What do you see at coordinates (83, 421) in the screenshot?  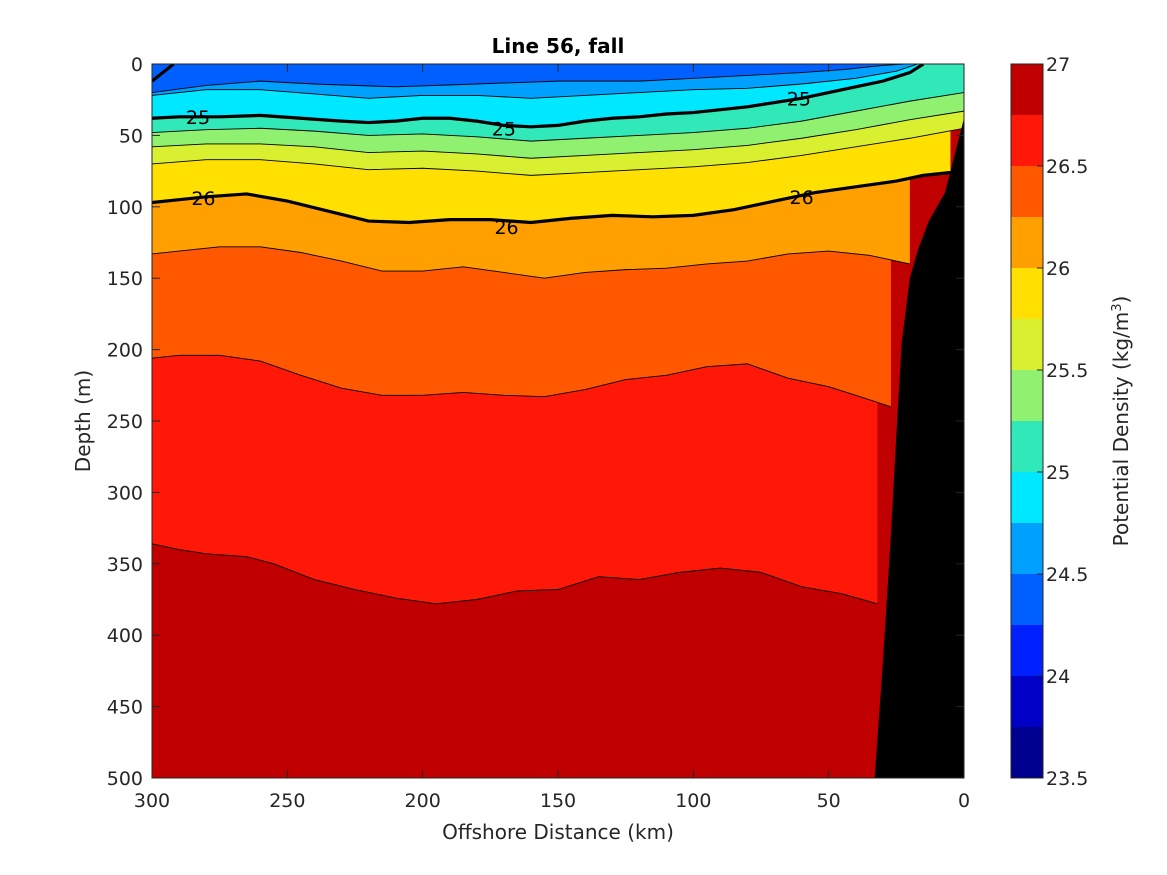 I see `y-axis-title: Depth (m)` at bounding box center [83, 421].